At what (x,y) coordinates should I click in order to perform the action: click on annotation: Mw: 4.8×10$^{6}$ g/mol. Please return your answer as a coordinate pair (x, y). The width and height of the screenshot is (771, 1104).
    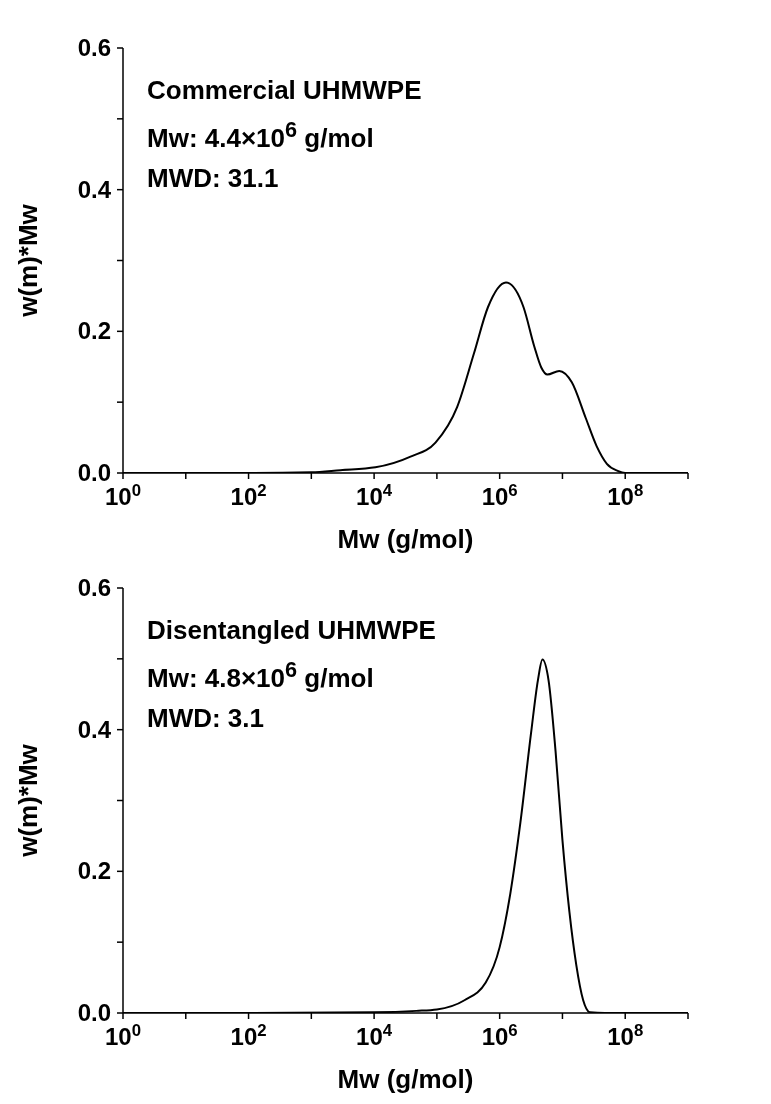
    Looking at the image, I should click on (261, 675).